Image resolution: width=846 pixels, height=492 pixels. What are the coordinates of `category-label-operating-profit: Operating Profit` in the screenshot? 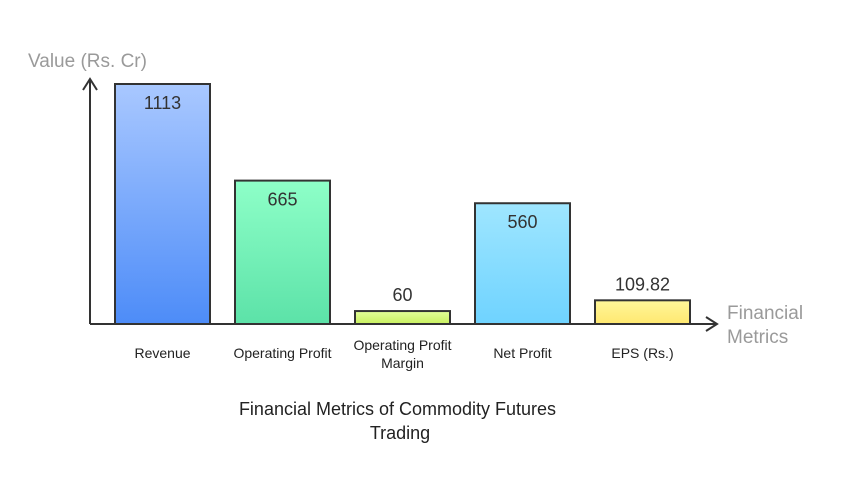 It's located at (282, 353).